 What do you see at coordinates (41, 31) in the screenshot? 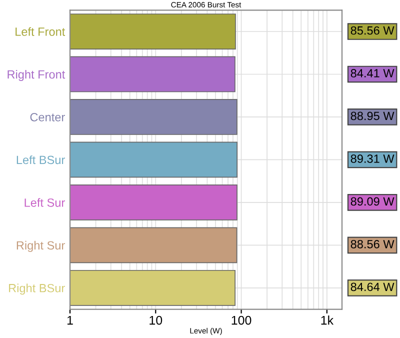
I see `y-tick-label: Left Front` at bounding box center [41, 31].